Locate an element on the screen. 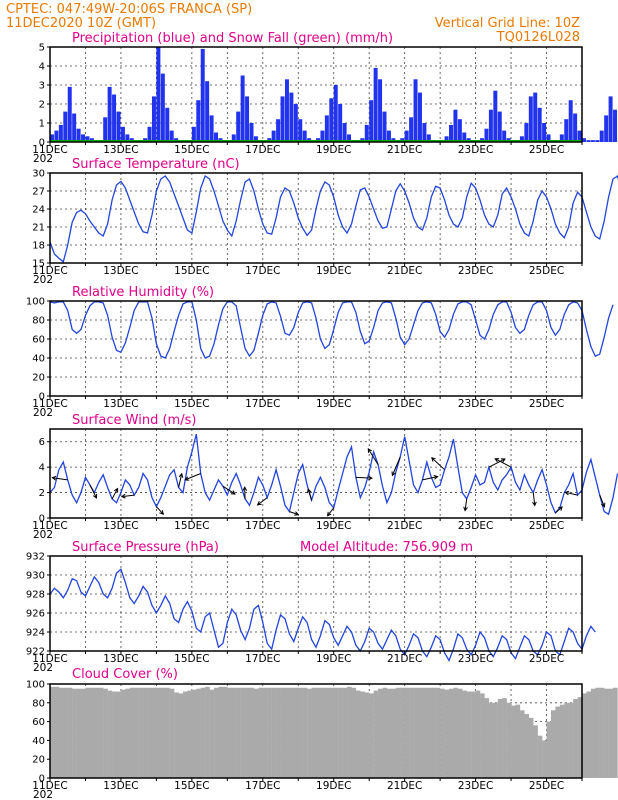 This screenshot has height=800, width=618. wind-xtick-label: 11DEC is located at coordinates (49, 526).